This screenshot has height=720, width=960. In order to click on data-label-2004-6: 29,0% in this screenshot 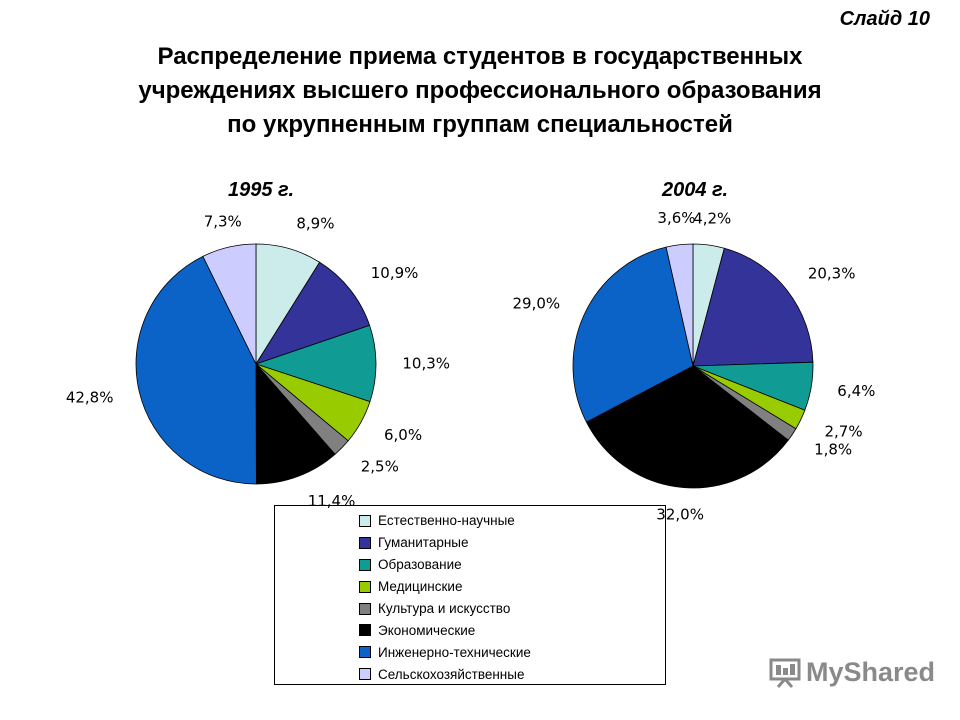, I will do `click(536, 303)`.